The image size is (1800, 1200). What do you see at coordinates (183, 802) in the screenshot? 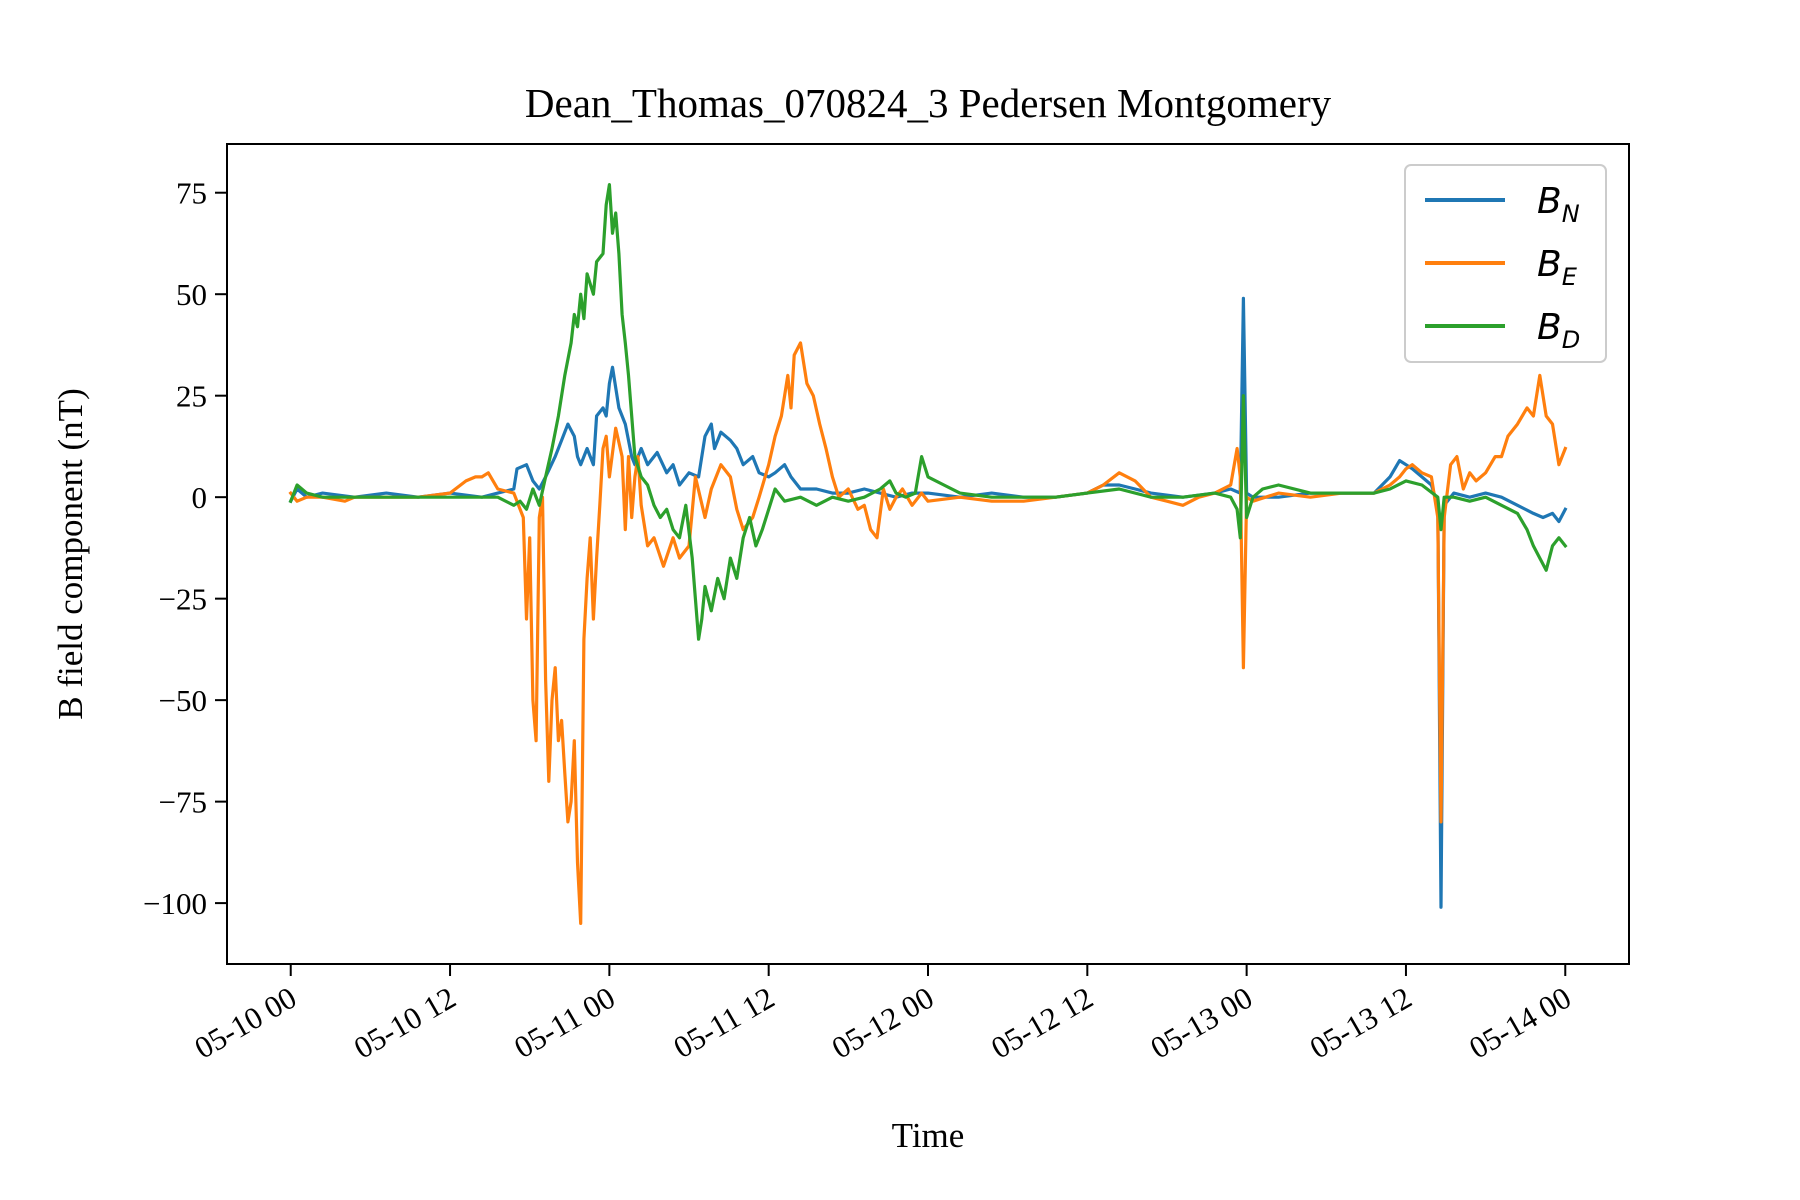
I see `y-tick-label: −75` at bounding box center [183, 802].